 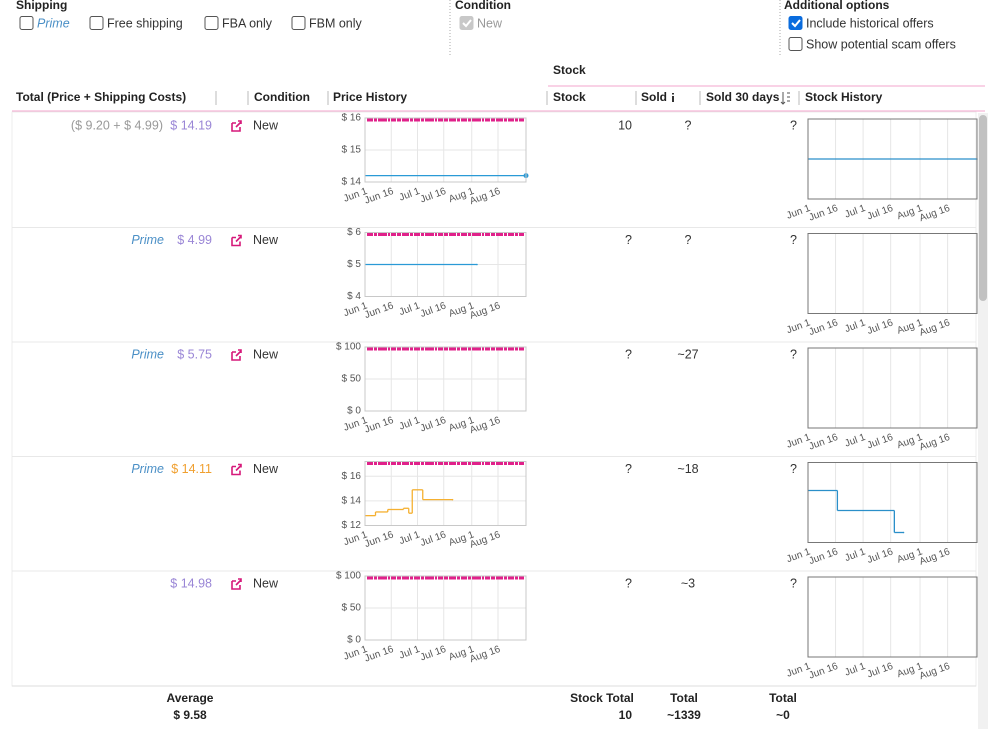 I want to click on stock: 10, so click(x=625, y=125).